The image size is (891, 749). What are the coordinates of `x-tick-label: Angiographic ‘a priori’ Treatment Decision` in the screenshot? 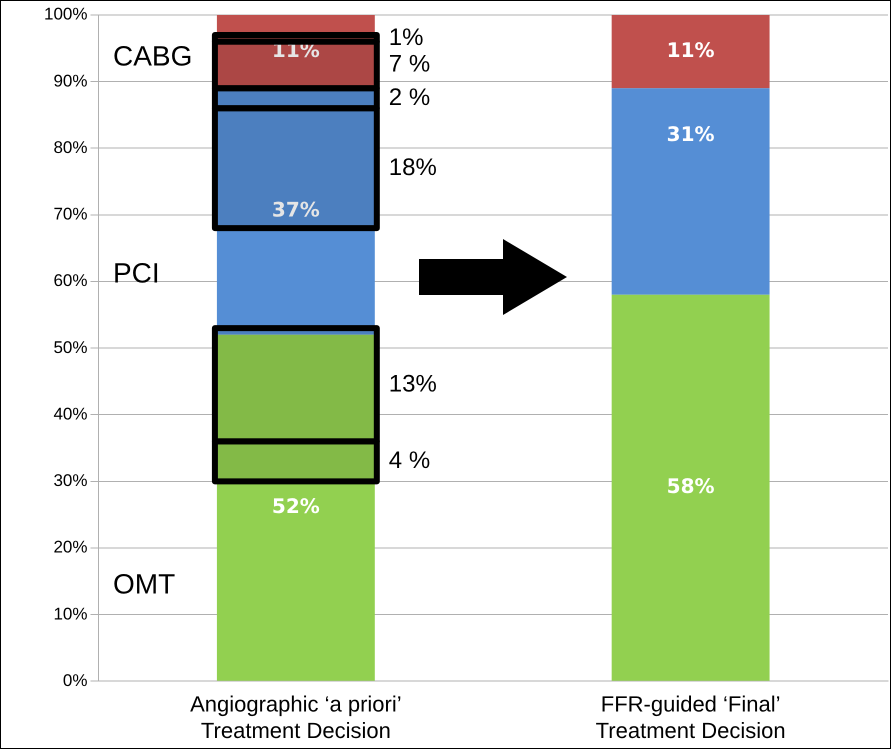 It's located at (296, 717).